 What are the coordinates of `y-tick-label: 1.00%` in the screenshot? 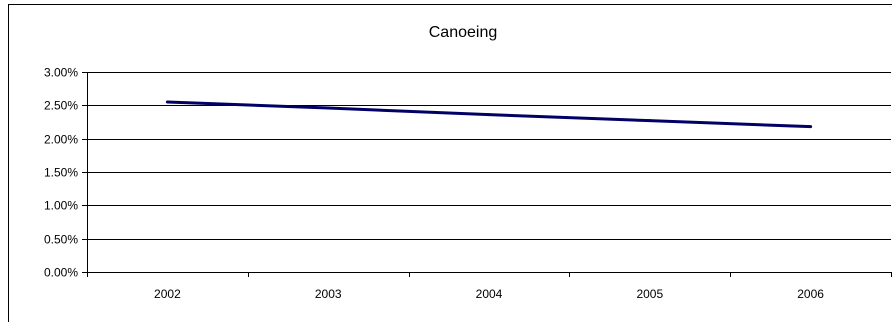 It's located at (61, 206).